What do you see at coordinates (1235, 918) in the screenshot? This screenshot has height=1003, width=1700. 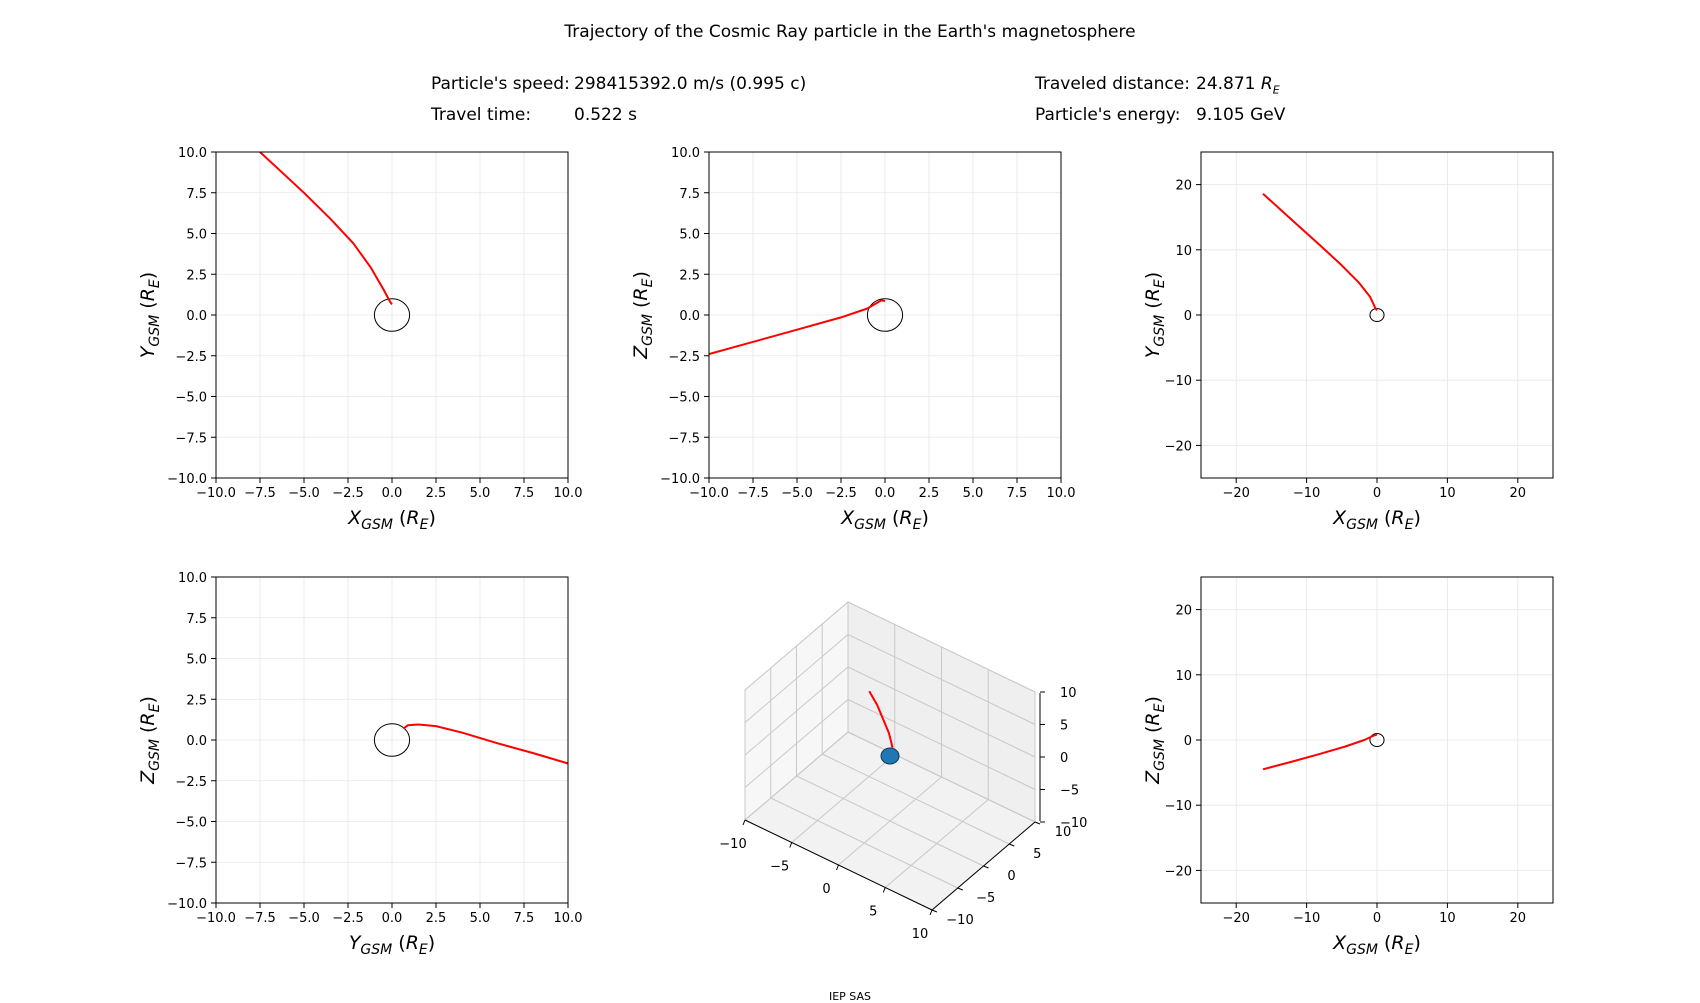 I see `x-tick-label: −20` at bounding box center [1235, 918].